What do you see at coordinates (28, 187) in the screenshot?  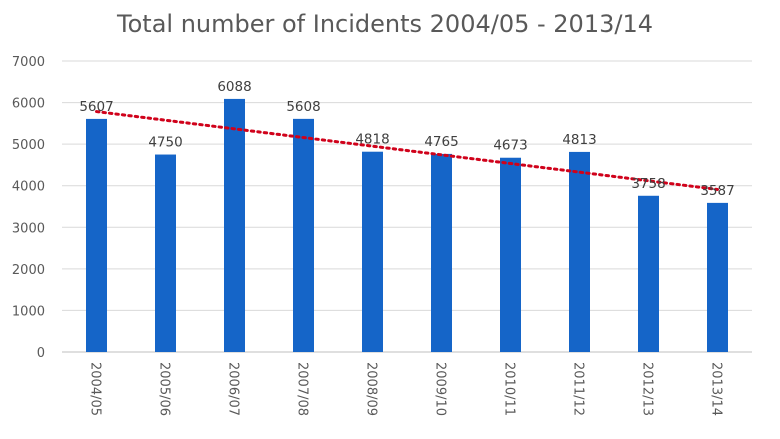 I see `y-tick-label: 4000` at bounding box center [28, 187].